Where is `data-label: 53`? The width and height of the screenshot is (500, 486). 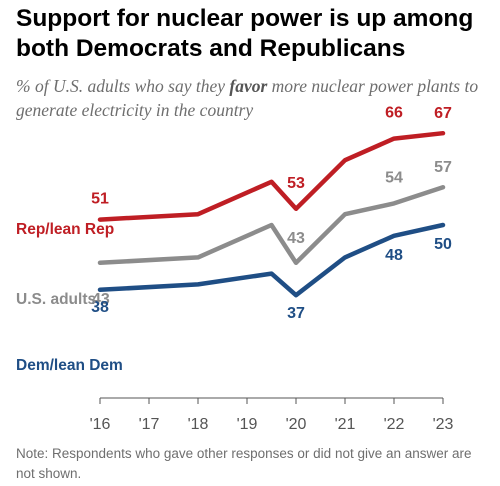 data-label: 53 is located at coordinates (296, 183).